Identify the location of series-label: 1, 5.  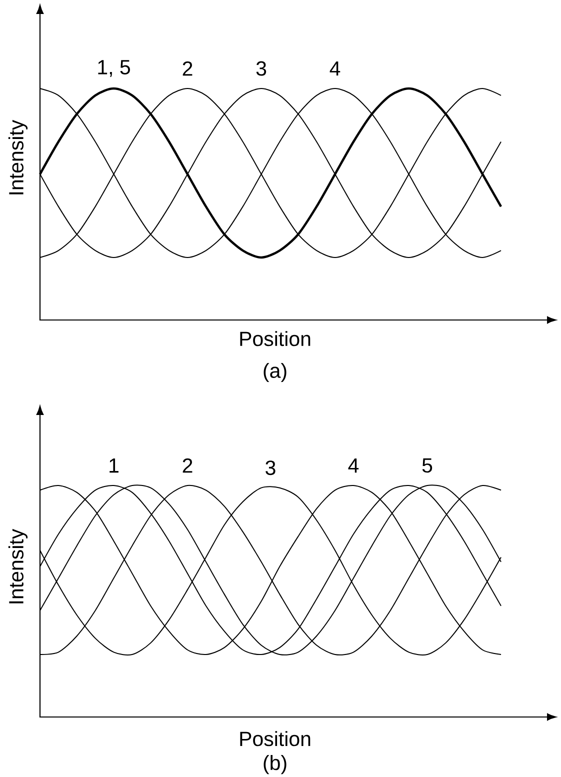
(114, 68).